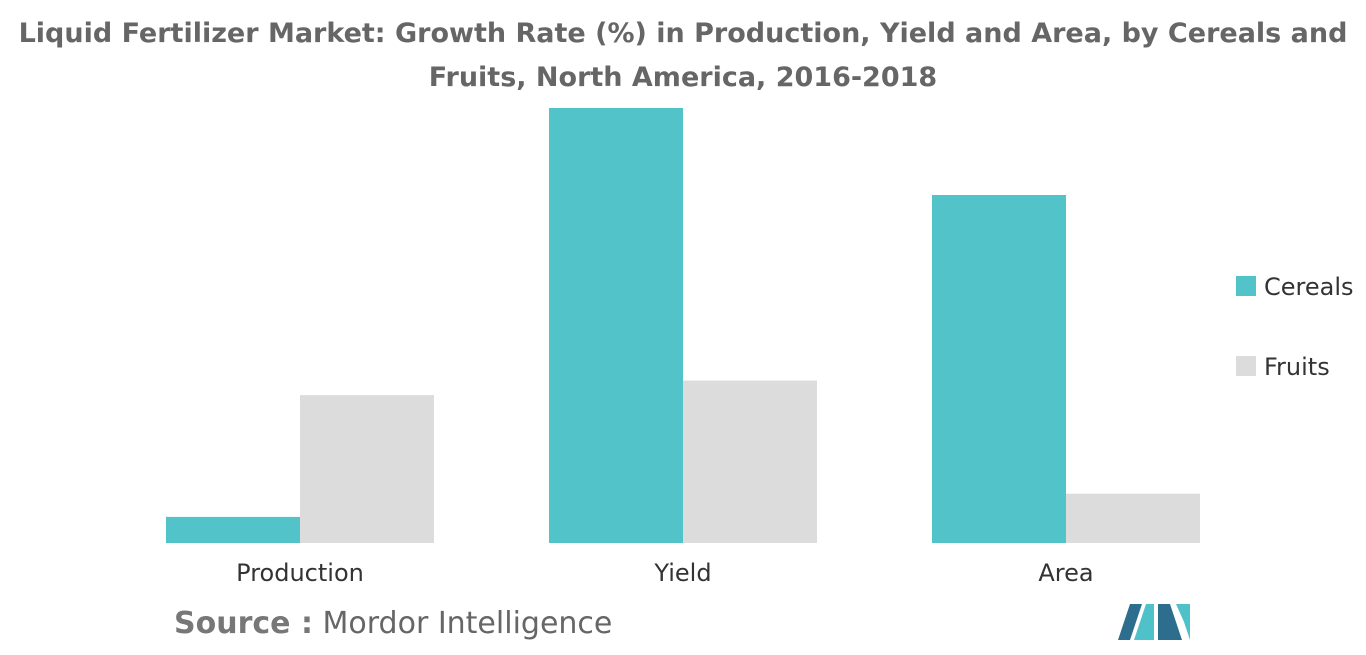  I want to click on bar-cereals-area, so click(999, 369).